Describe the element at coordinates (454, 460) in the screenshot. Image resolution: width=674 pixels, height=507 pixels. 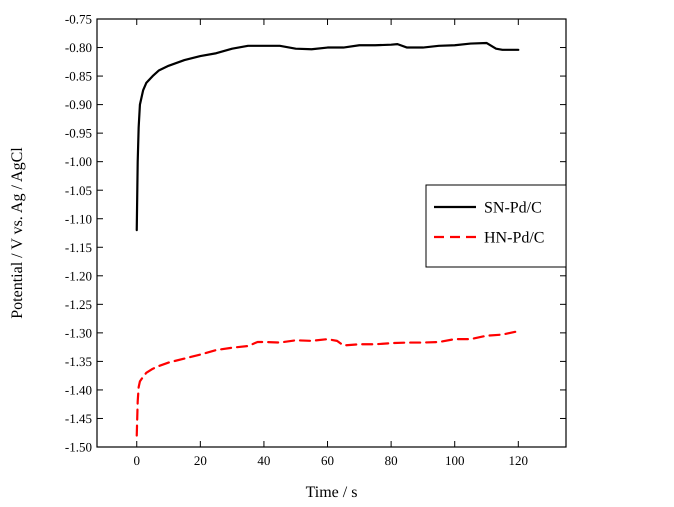
I see `x-tick-label: 100` at that location.